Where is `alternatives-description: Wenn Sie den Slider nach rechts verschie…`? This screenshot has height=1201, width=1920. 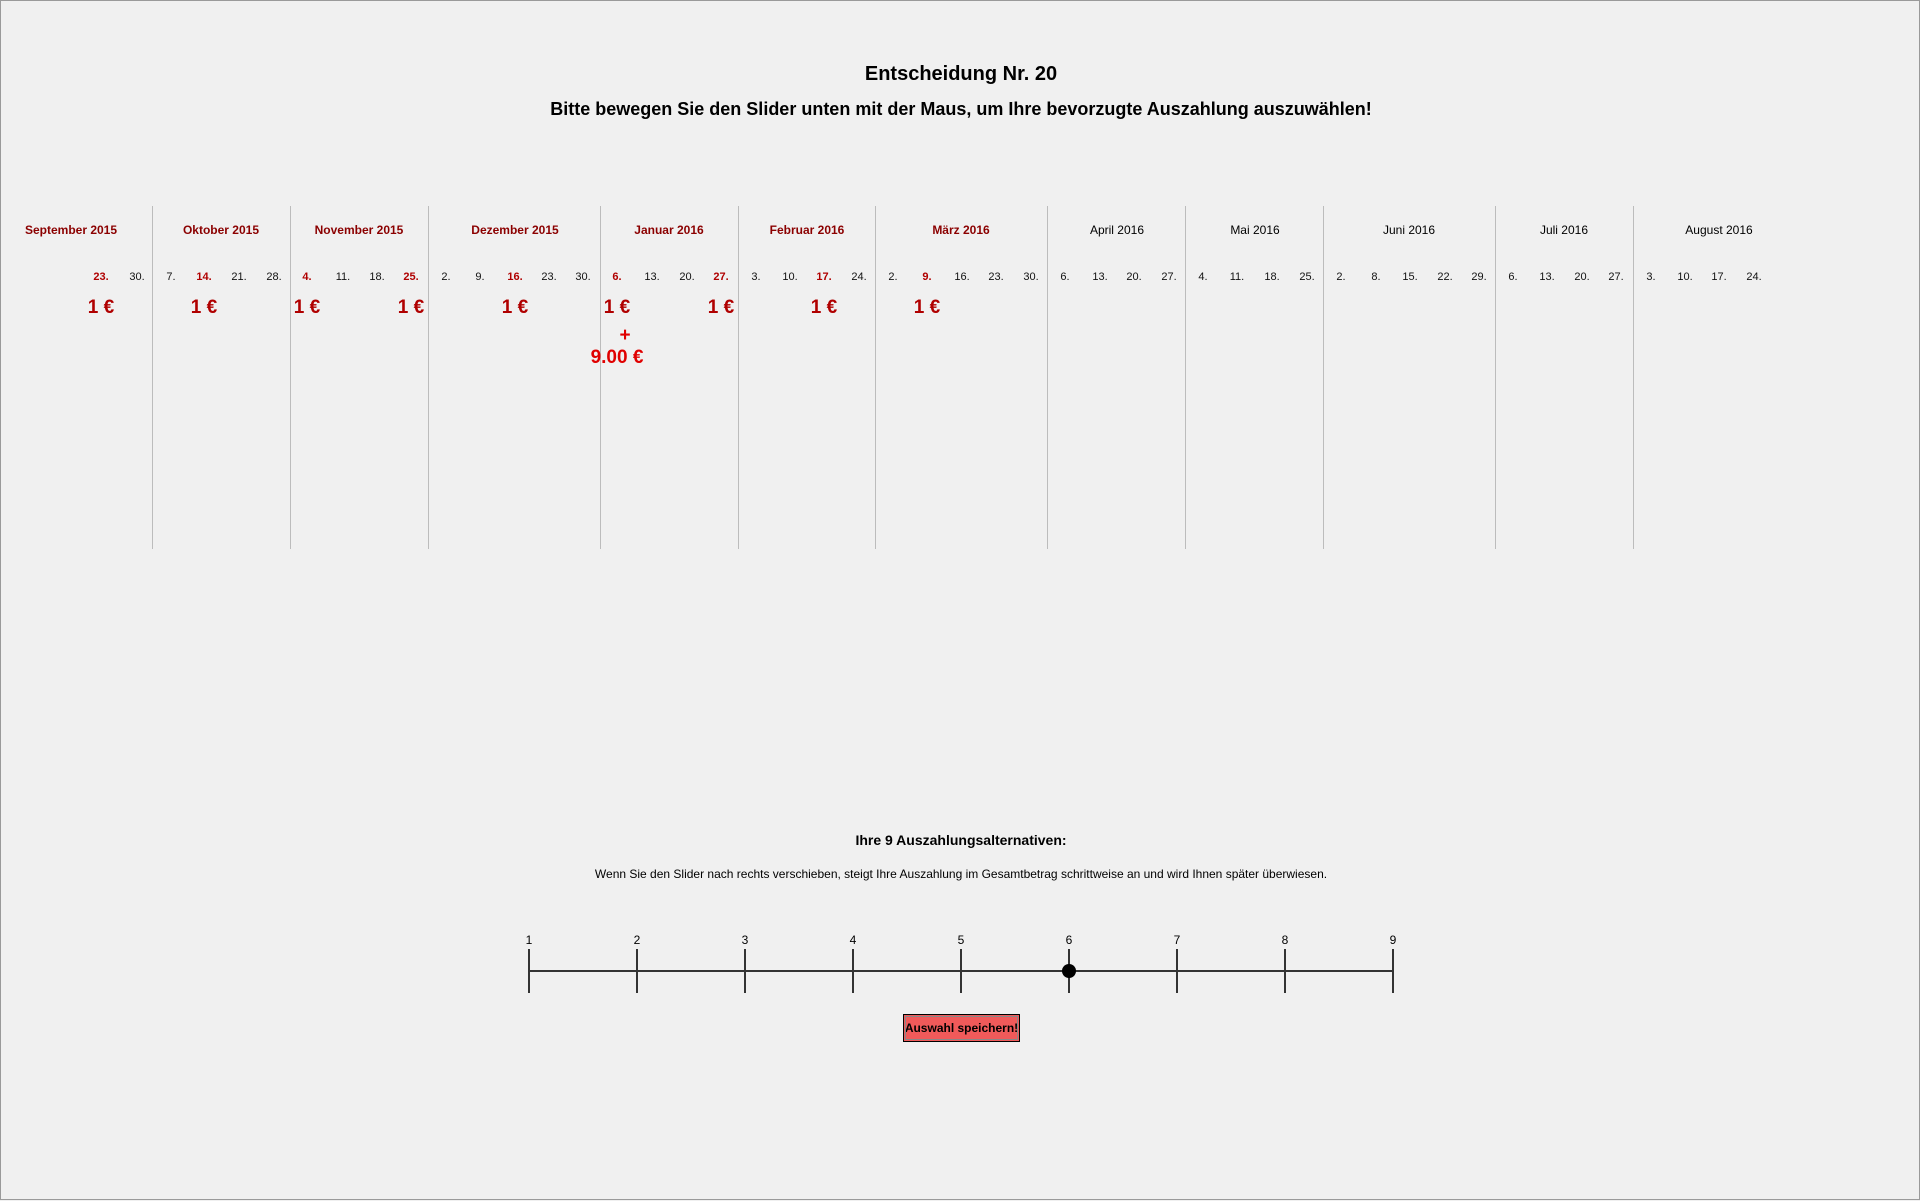 alternatives-description: Wenn Sie den Slider nach rechts verschie… is located at coordinates (961, 874).